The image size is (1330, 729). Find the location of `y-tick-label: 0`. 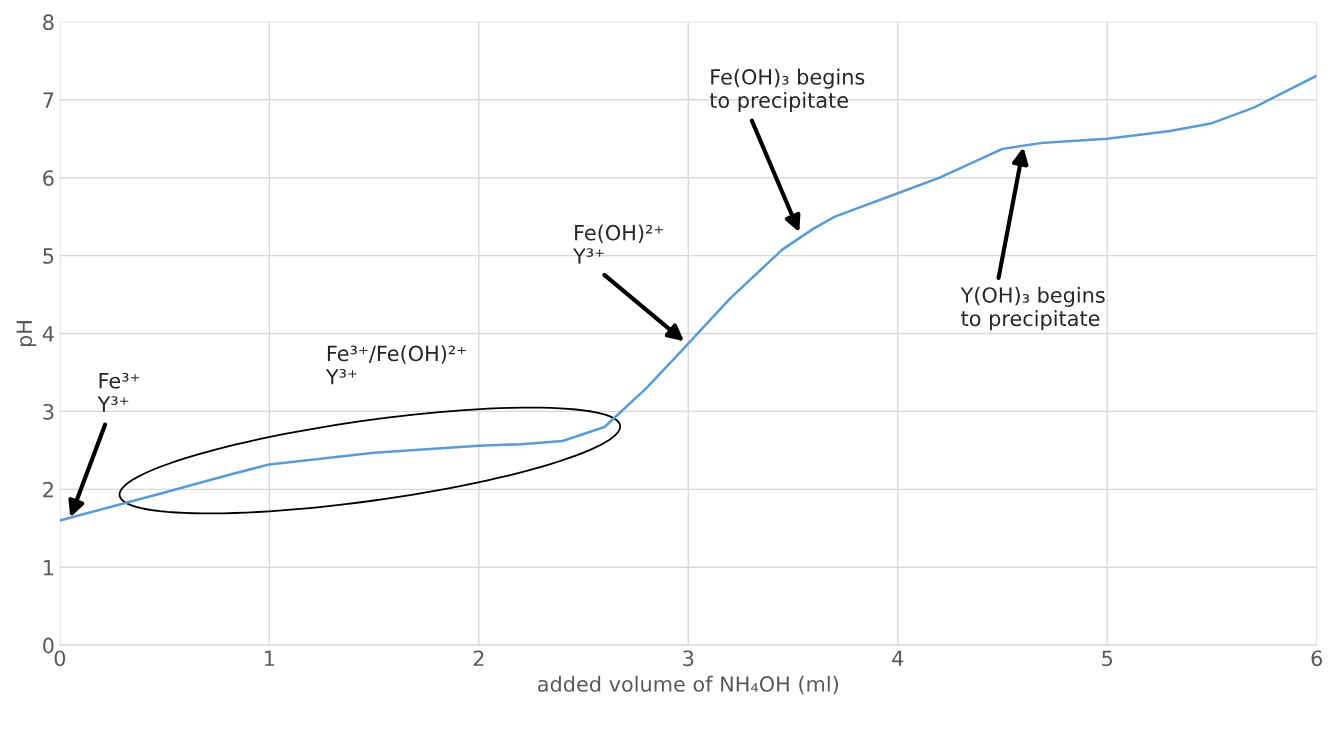

y-tick-label: 0 is located at coordinates (48, 645).